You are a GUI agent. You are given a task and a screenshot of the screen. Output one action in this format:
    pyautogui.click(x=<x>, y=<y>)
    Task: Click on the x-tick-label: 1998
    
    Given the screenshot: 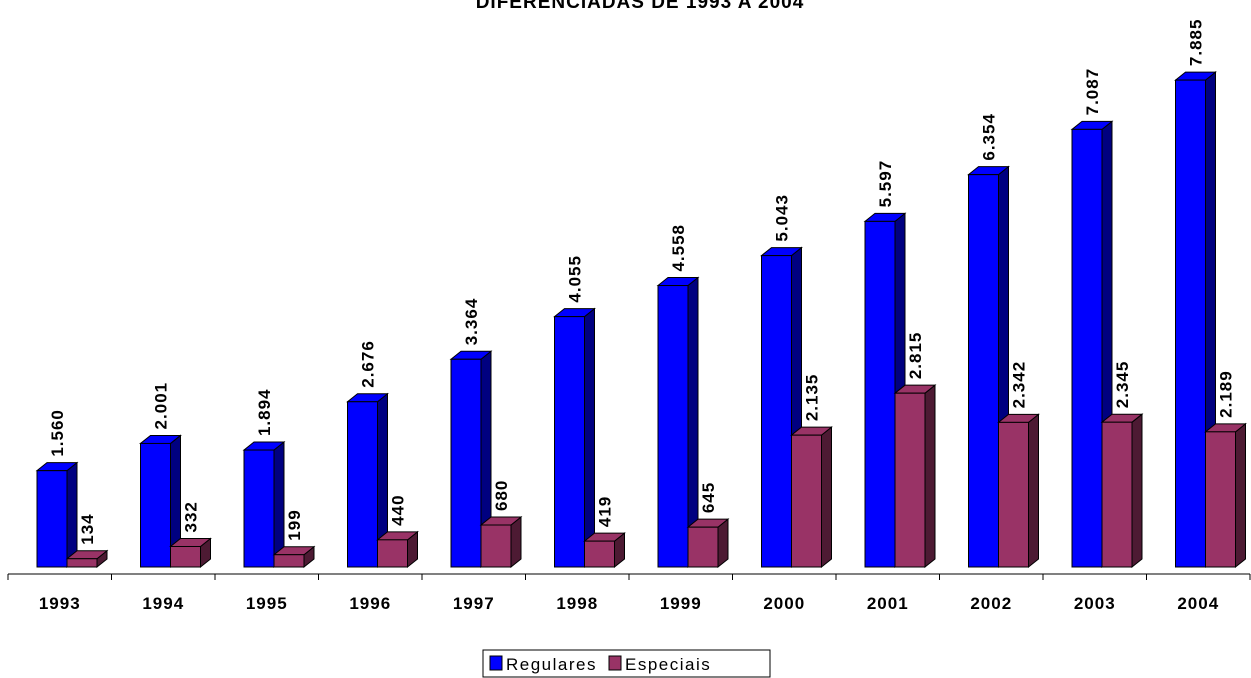 What is the action you would take?
    pyautogui.click(x=577, y=603)
    